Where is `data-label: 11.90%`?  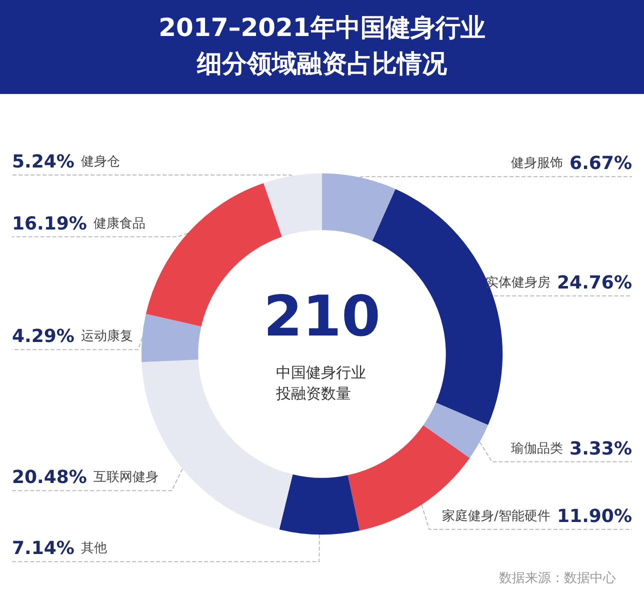 data-label: 11.90% is located at coordinates (594, 516).